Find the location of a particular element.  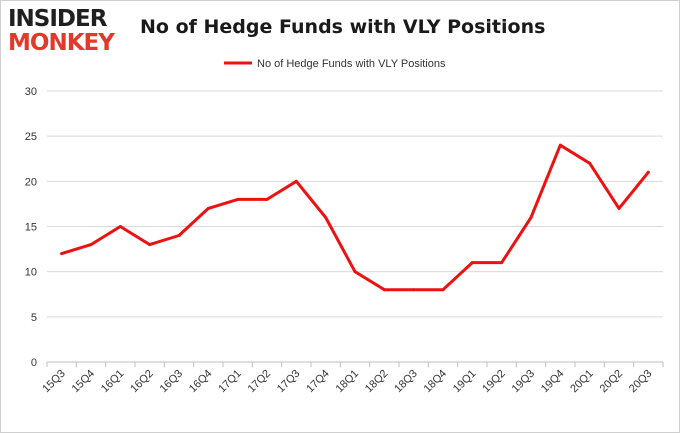

legend-label: No of Hedge Funds with VLY Positions is located at coordinates (351, 64).